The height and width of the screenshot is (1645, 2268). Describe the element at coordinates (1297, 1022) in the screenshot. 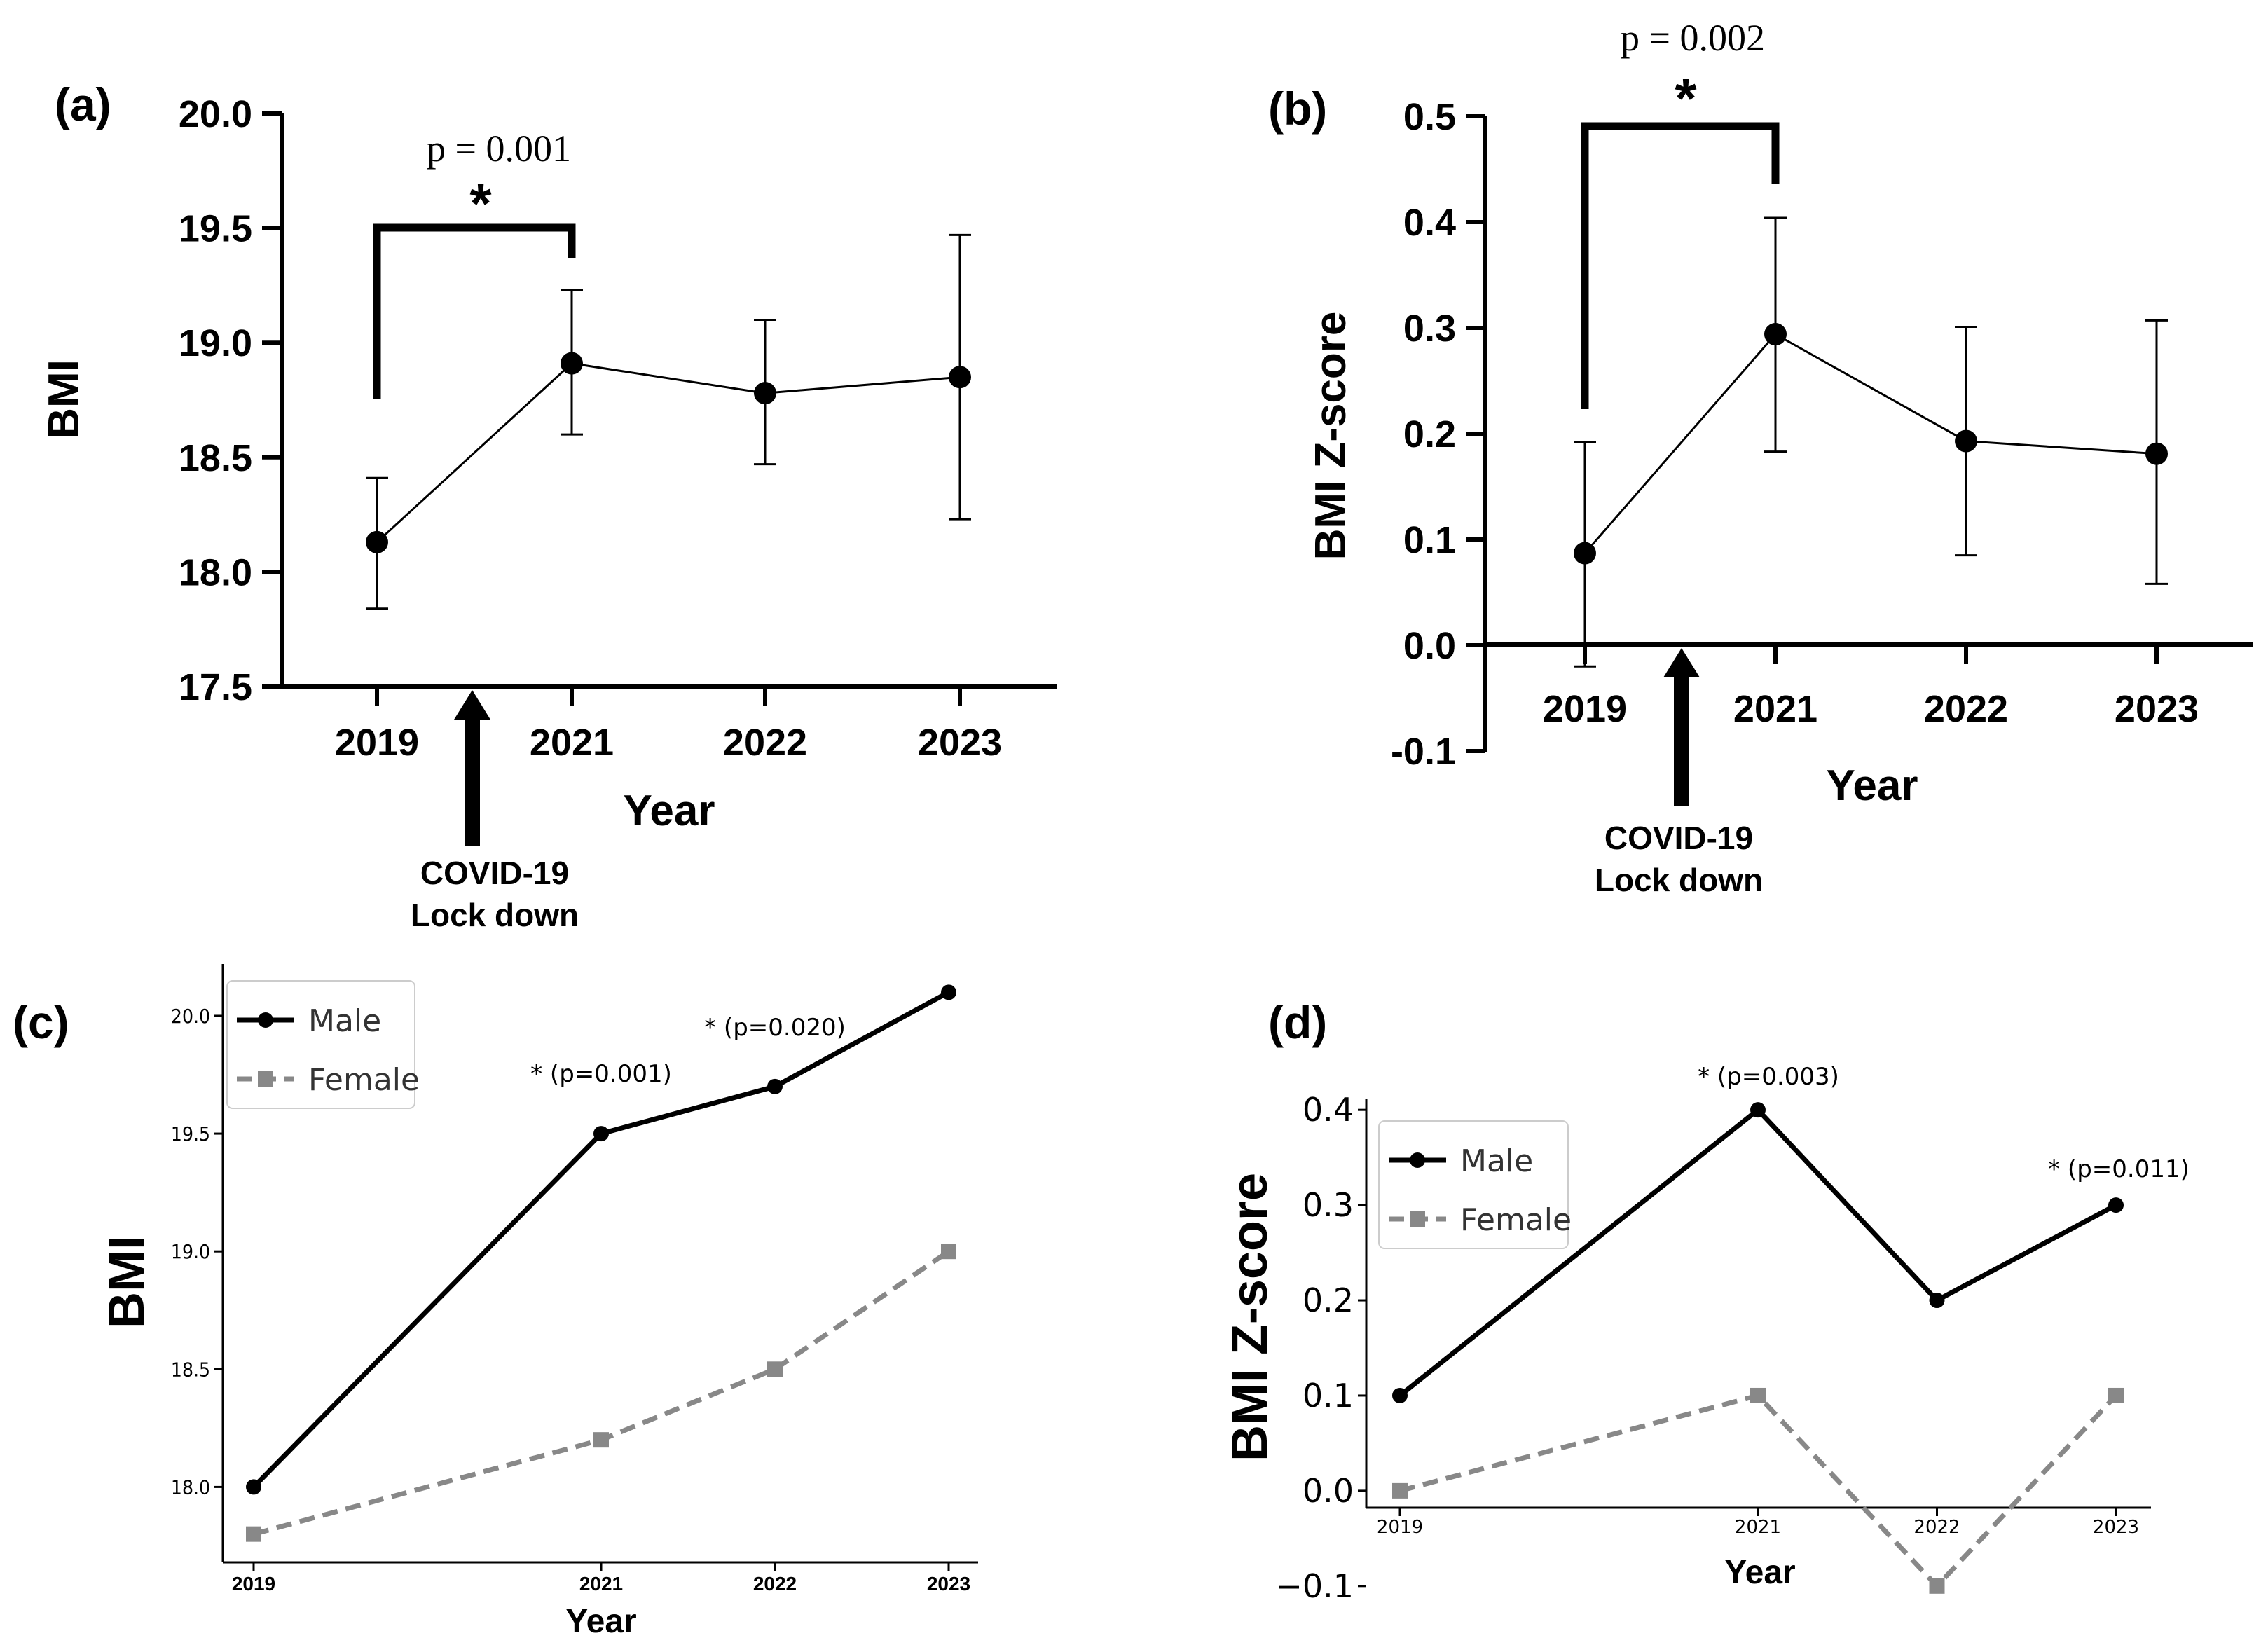

I see `panel-label: (d)` at that location.